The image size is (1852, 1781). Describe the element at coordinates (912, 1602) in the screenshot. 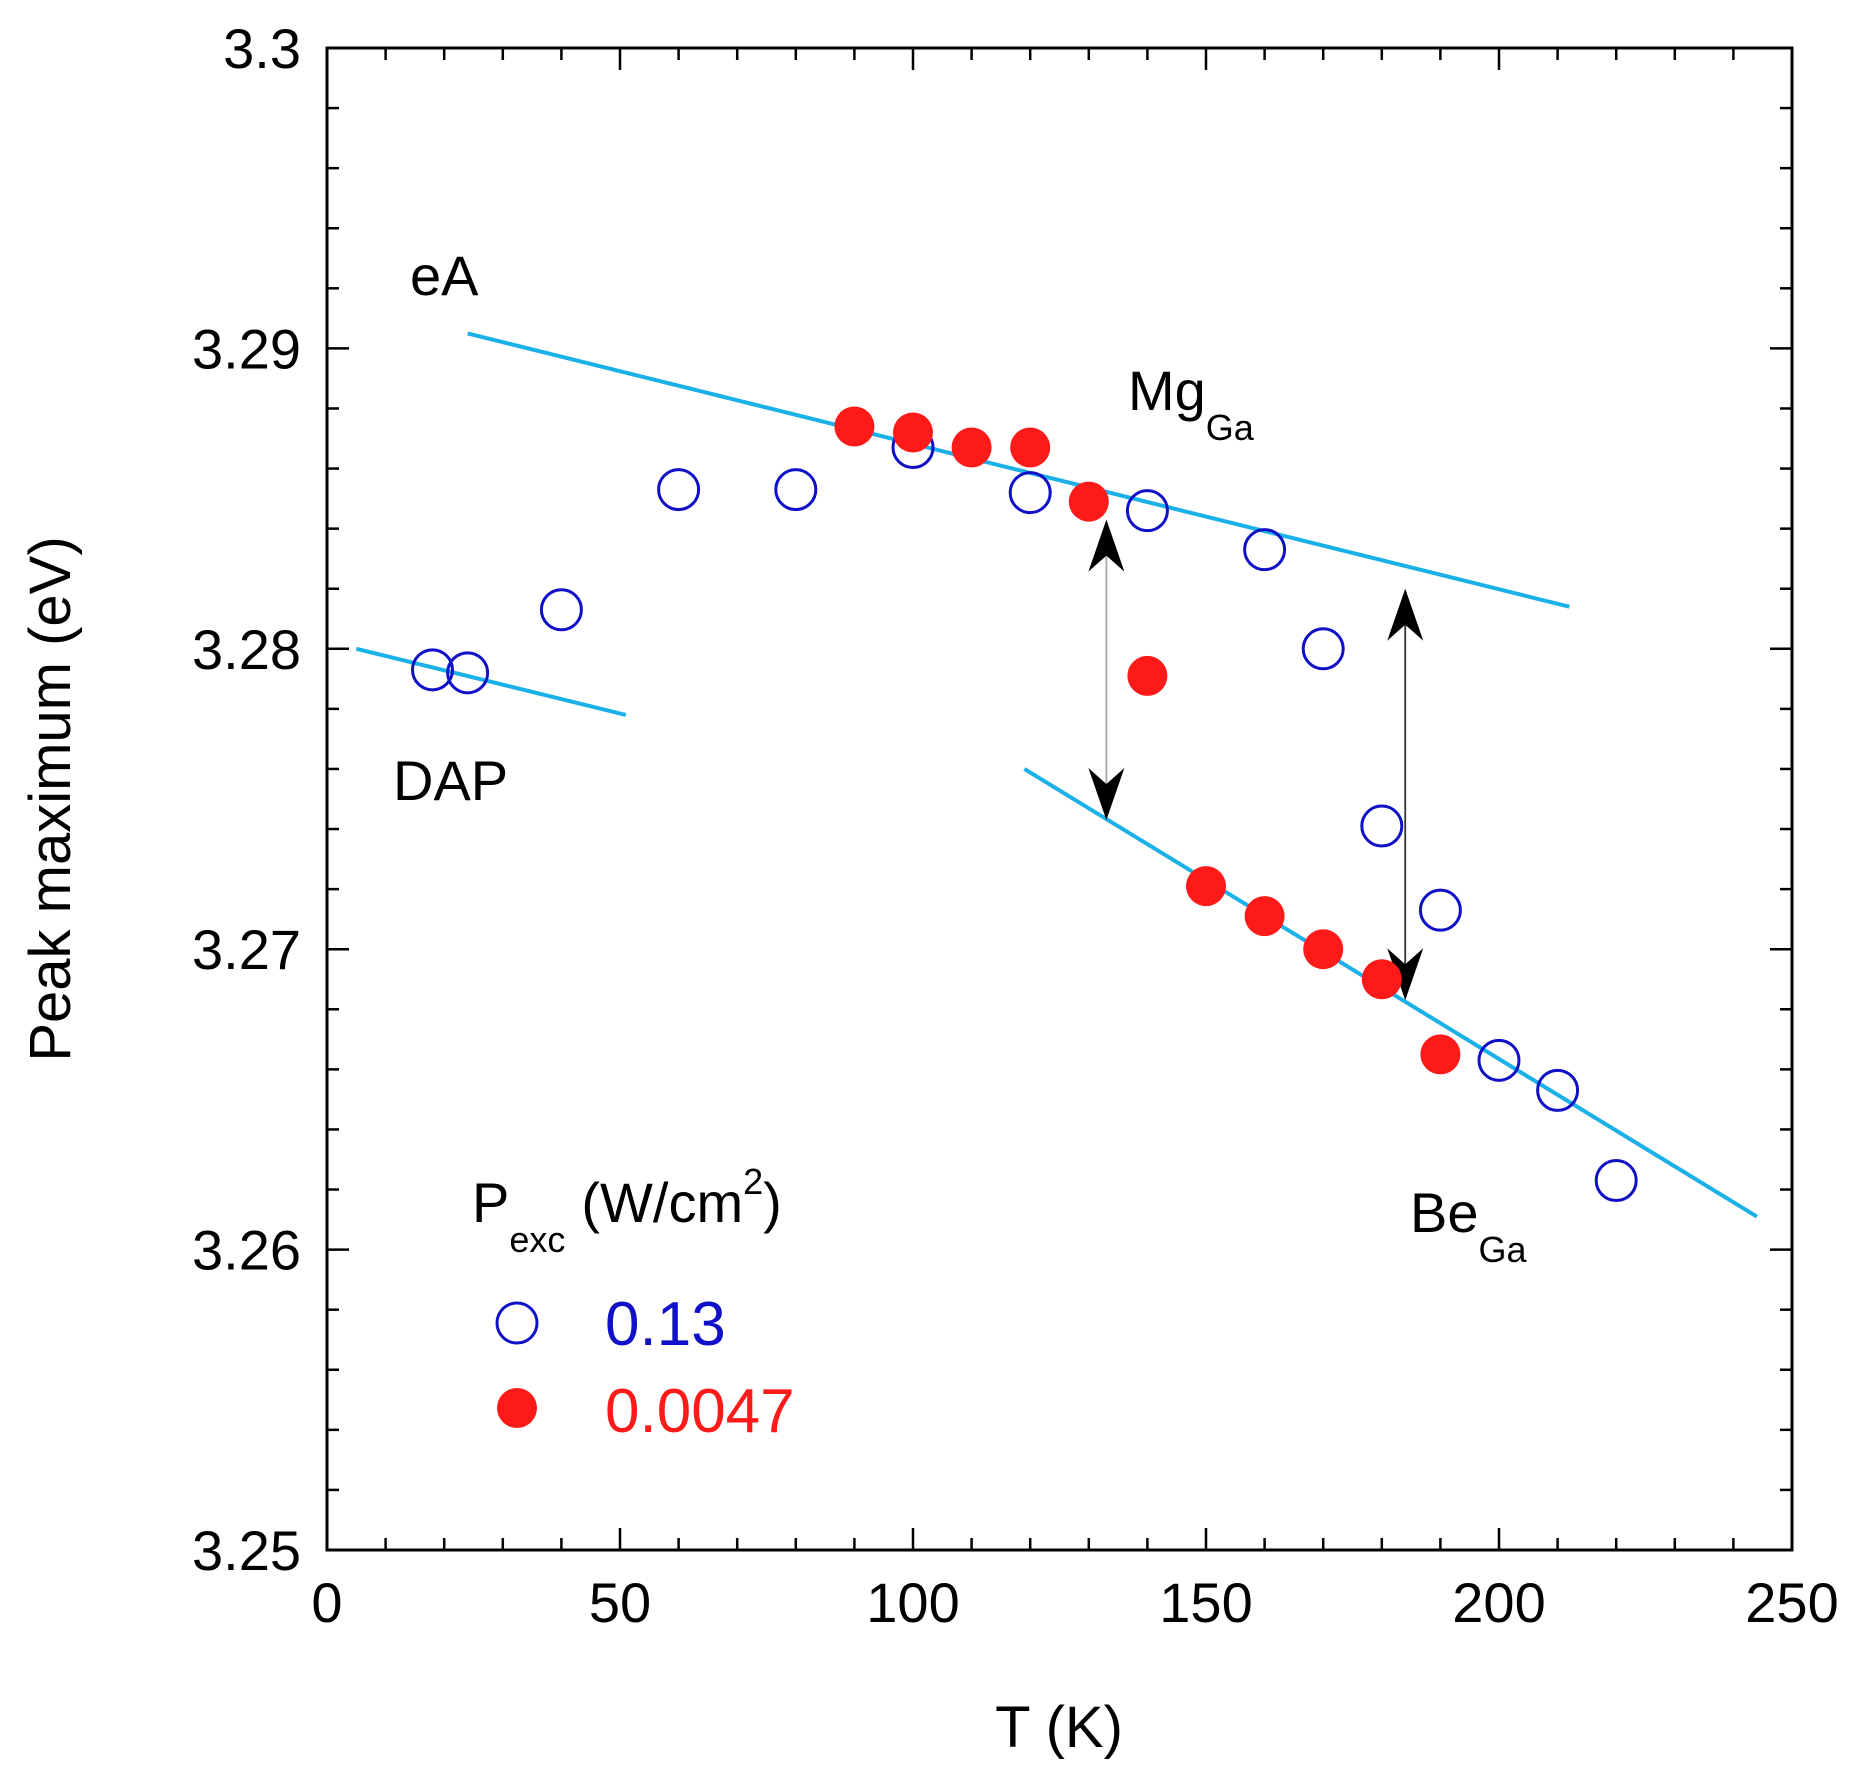

I see `x-tick-label: 100` at that location.